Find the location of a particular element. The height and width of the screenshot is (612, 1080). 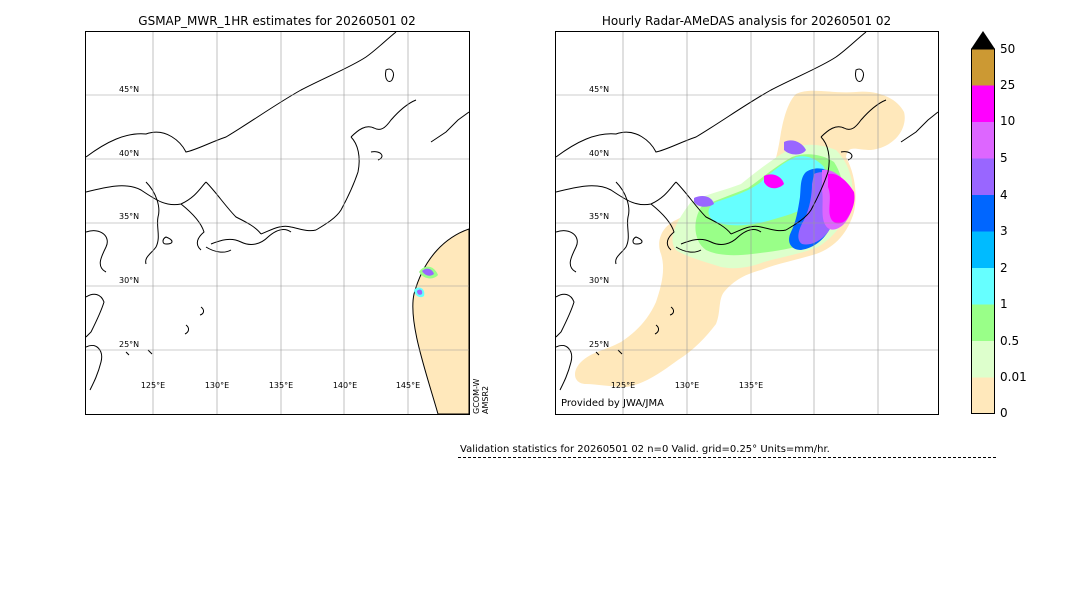

colorbar is located at coordinates (983, 222).